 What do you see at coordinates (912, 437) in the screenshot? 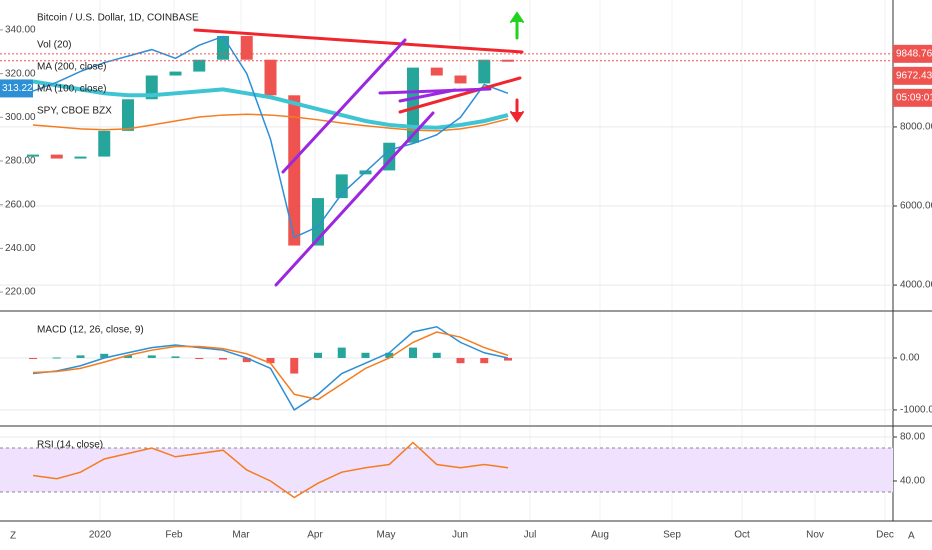
I see `y-tick-label: 80.00` at bounding box center [912, 437].